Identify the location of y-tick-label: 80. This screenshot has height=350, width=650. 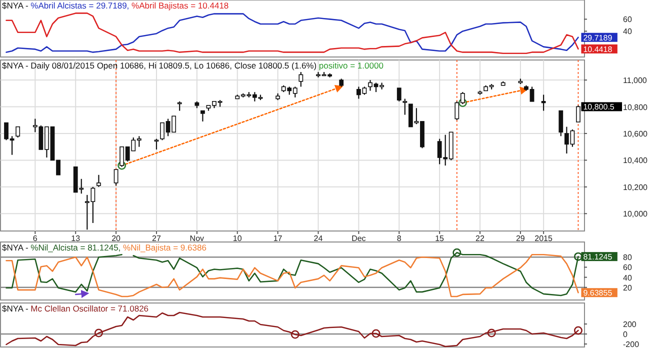
(627, 257).